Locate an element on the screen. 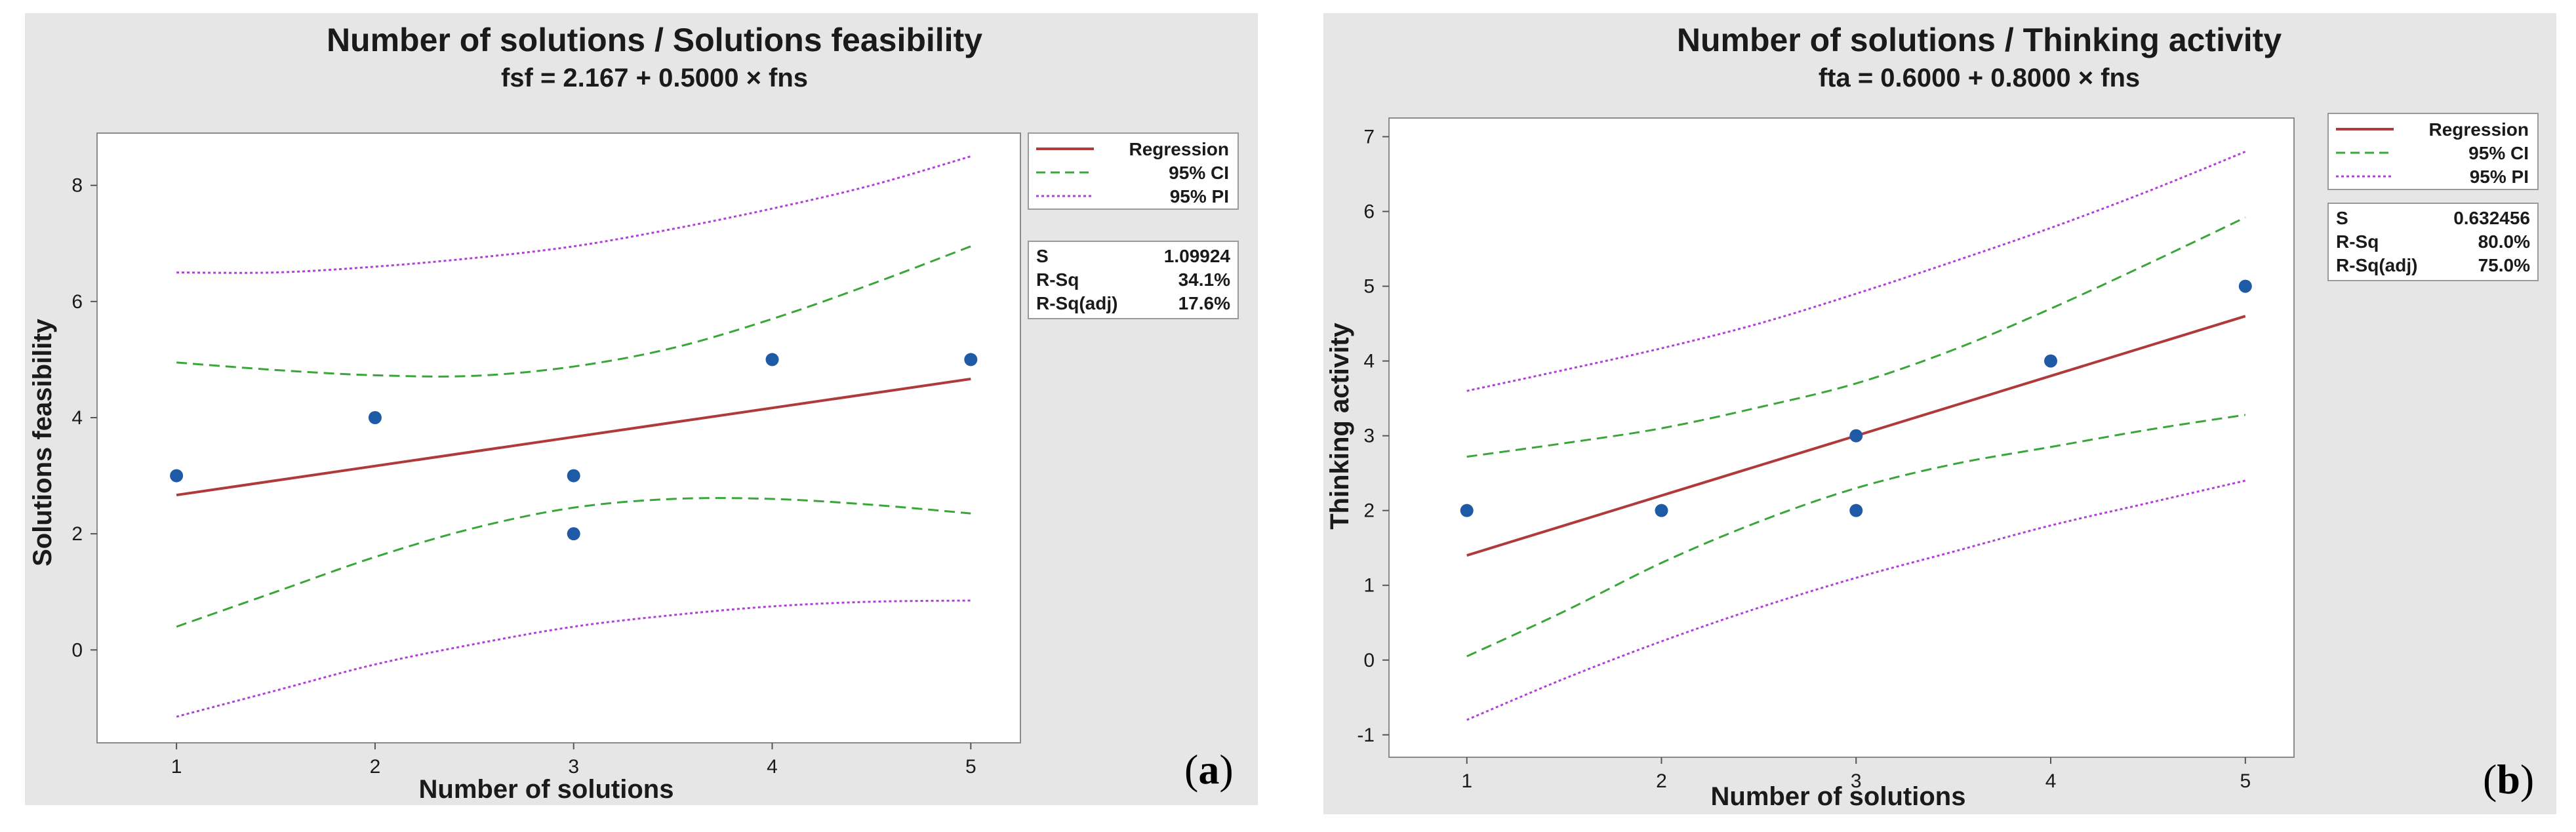  chart-a-xlabel: Number of solutions is located at coordinates (546, 789).